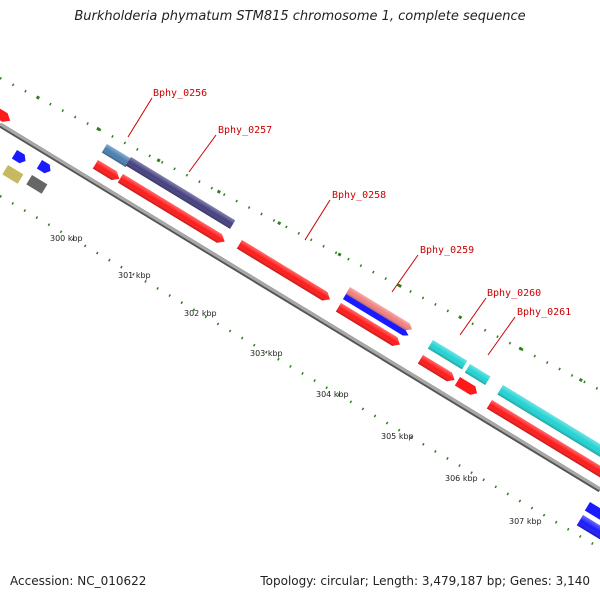  I want to click on gene-label: Bphy_0260, so click(514, 293).